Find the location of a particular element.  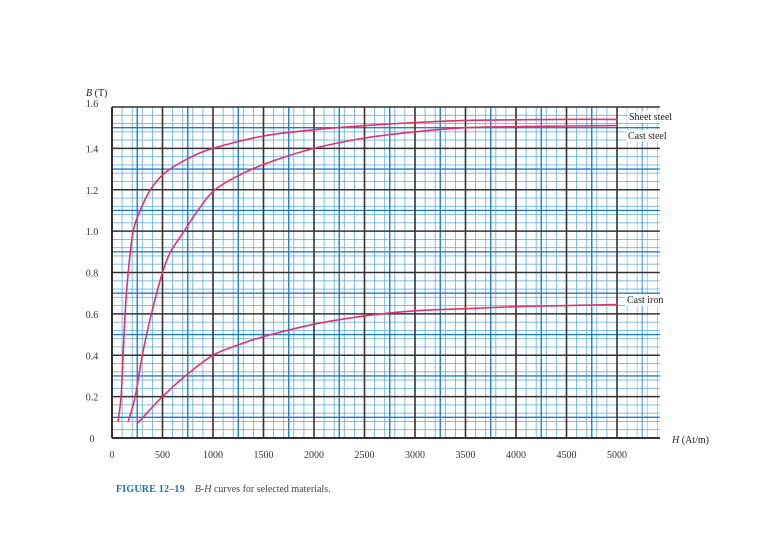

x-axis-title: H (At/m) is located at coordinates (690, 440).